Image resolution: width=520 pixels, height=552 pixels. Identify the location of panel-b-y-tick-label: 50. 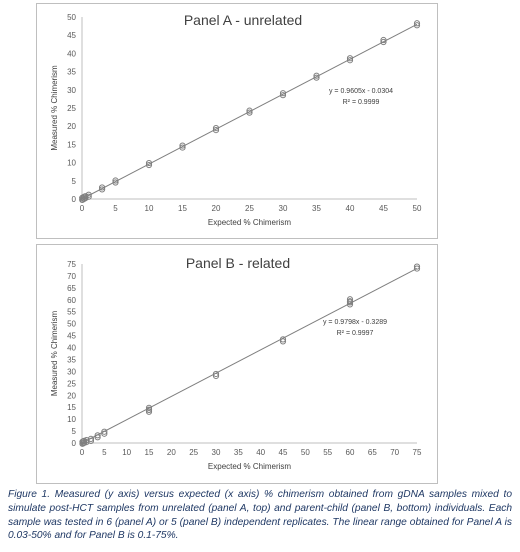
(71, 324).